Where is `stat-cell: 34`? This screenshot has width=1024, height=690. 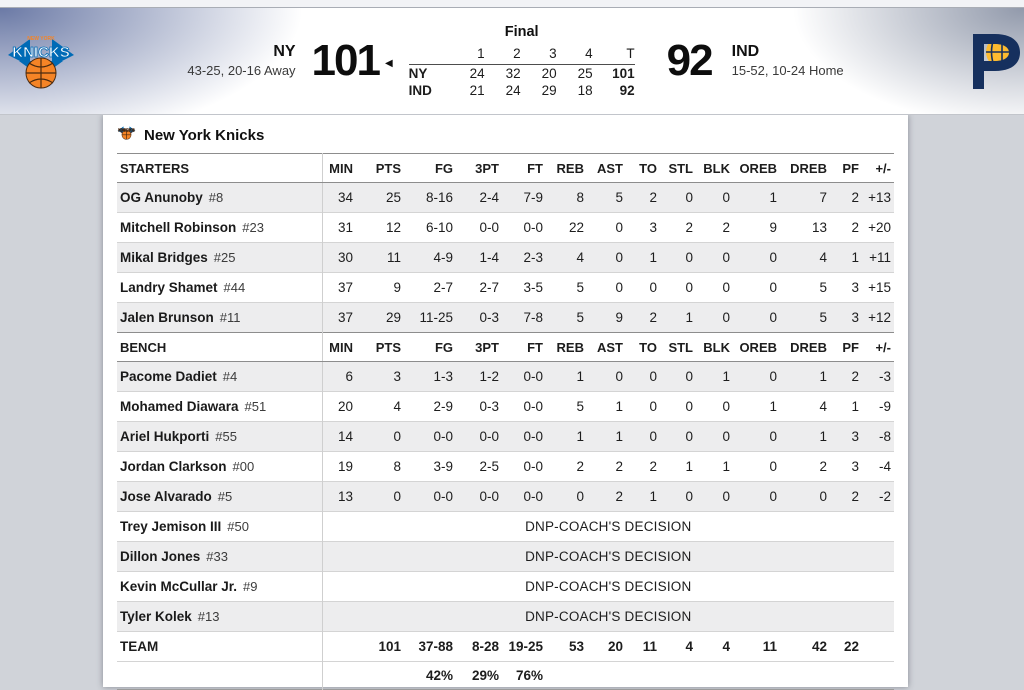
stat-cell: 34 is located at coordinates (345, 197).